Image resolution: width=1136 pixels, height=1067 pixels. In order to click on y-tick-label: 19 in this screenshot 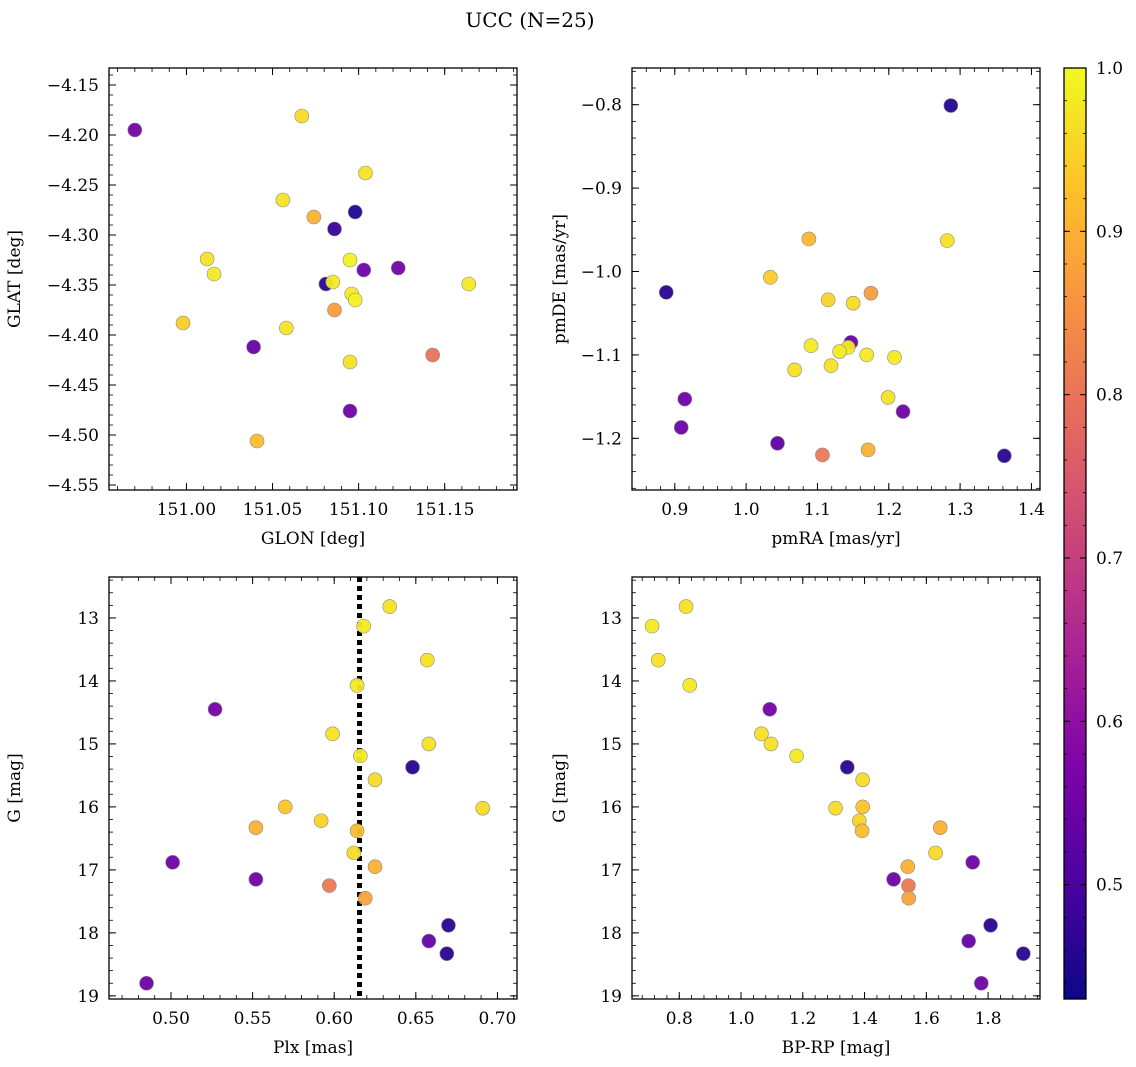, I will do `click(88, 997)`.